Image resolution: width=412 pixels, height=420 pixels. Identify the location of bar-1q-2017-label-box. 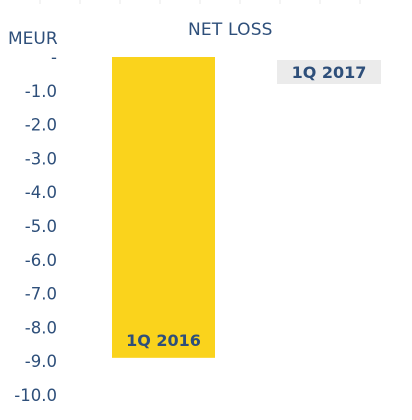
(329, 72).